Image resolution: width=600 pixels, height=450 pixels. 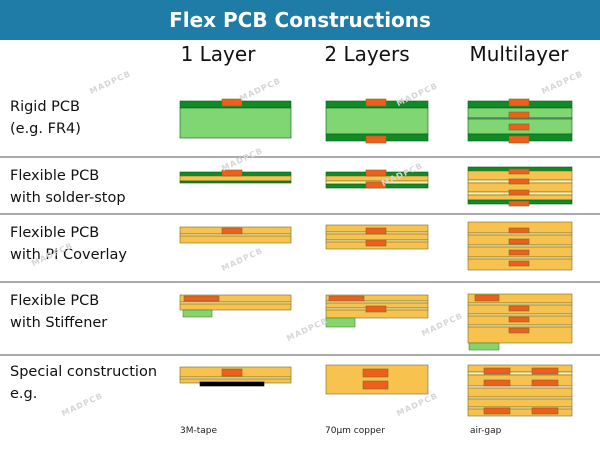 What do you see at coordinates (486, 431) in the screenshot?
I see `footnote-air-gap: air-gap` at bounding box center [486, 431].